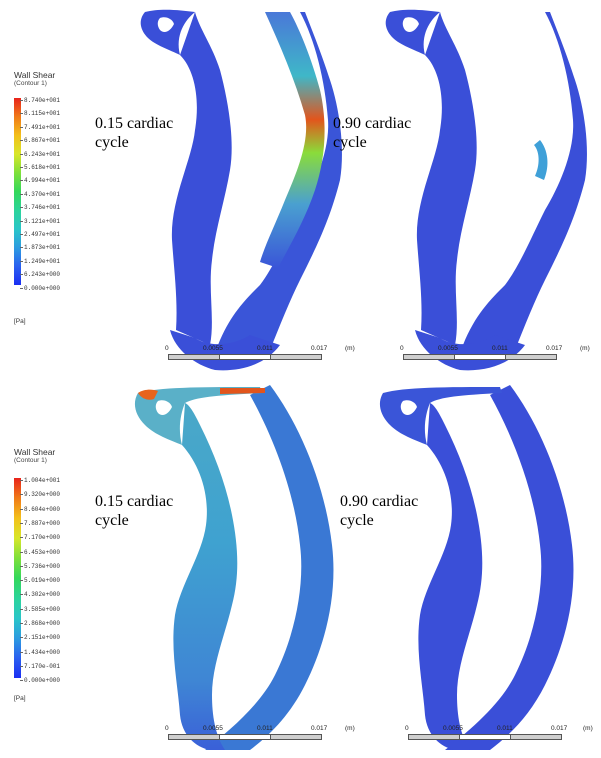  What do you see at coordinates (372, 133) in the screenshot?
I see `top-right-cycle-label: 0.90 cardiac cycle` at bounding box center [372, 133].